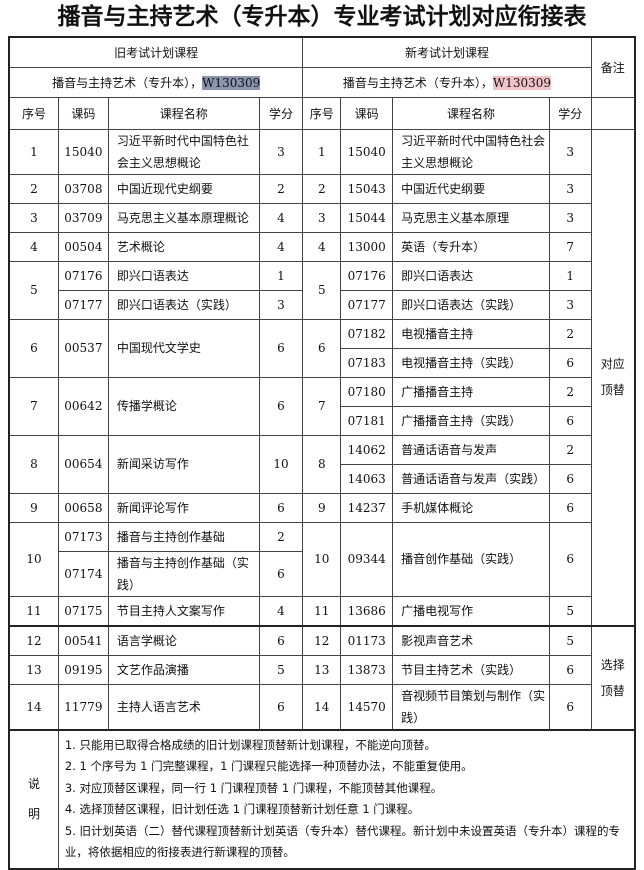  I want to click on old-course-code: 00642, so click(83, 406).